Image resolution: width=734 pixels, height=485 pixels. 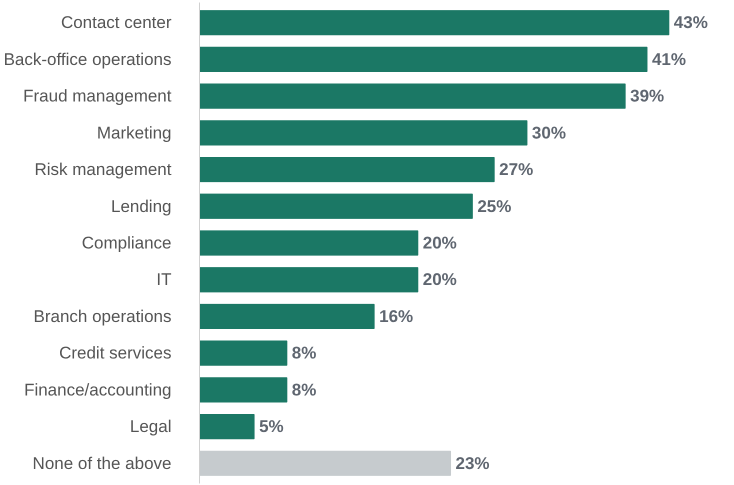 What do you see at coordinates (116, 22) in the screenshot?
I see `y-tick-label: Contact center` at bounding box center [116, 22].